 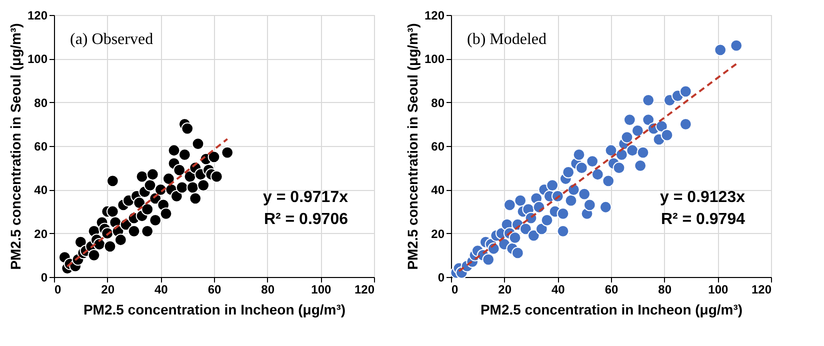 I want to click on annotation: y = 0.9717x, so click(x=305, y=197).